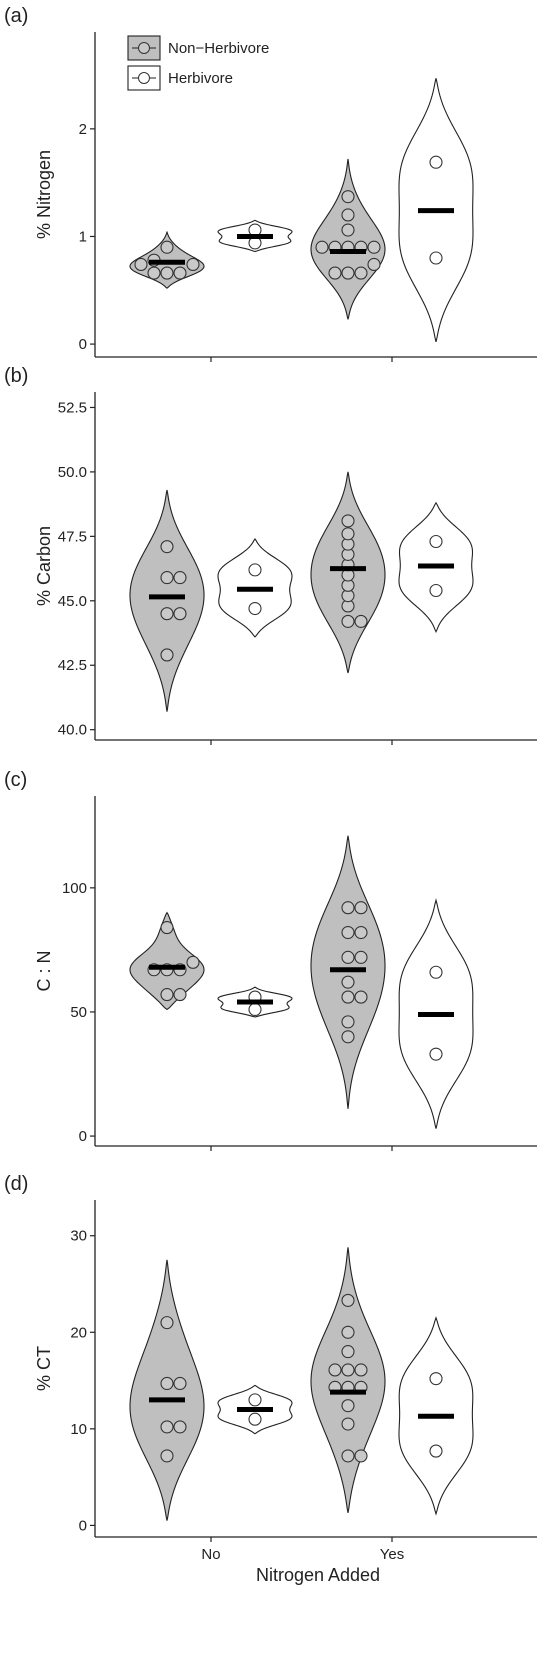 This screenshot has height=1671, width=550. I want to click on y-tick-label: 47.5, so click(72, 536).